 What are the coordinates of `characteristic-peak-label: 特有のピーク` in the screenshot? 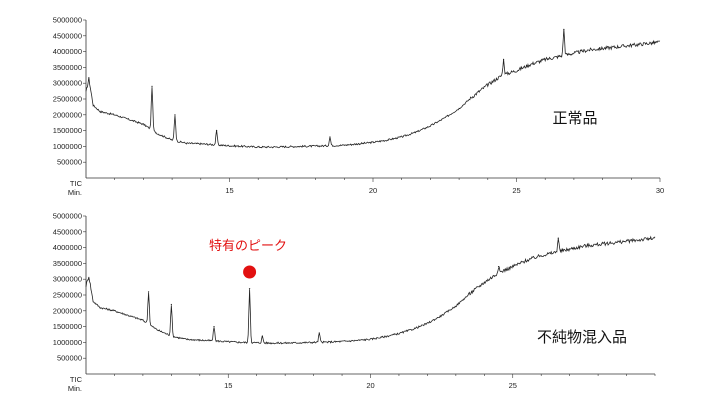 It's located at (248, 246).